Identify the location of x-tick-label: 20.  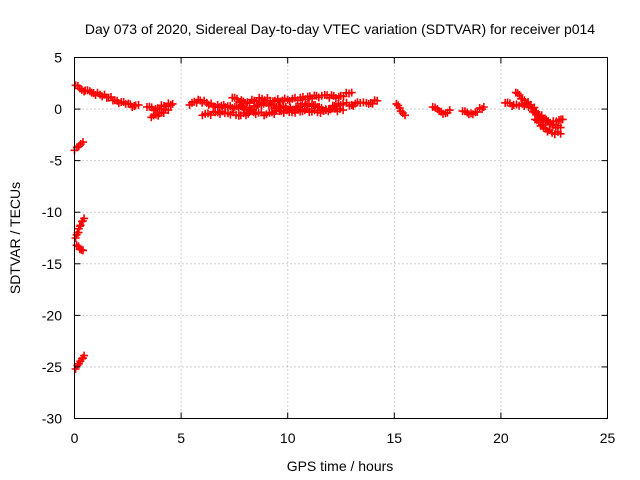
(501, 438).